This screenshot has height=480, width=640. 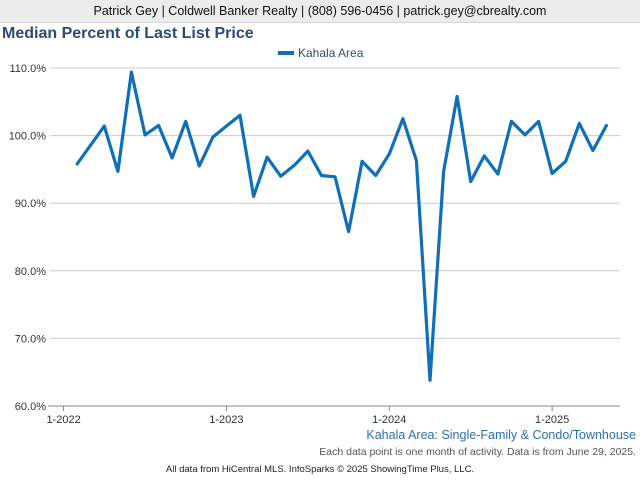 I want to click on y-tick-label: 100.0%, so click(x=28, y=137).